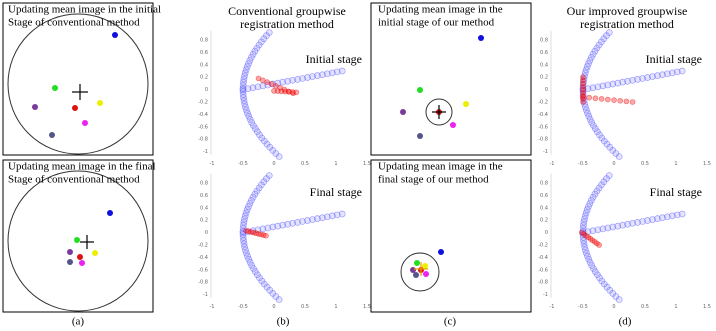 This screenshot has height=331, width=716. Describe the element at coordinates (545, 295) in the screenshot. I see `y-tick-label: -1` at that location.